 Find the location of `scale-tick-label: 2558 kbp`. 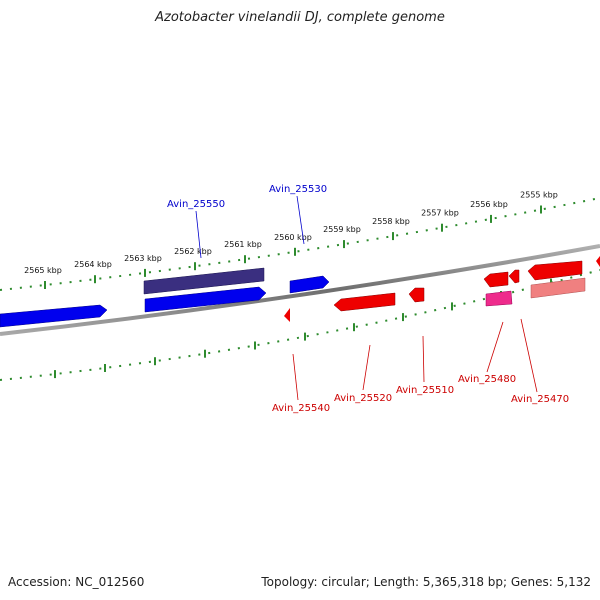

scale-tick-label: 2558 kbp is located at coordinates (391, 221).